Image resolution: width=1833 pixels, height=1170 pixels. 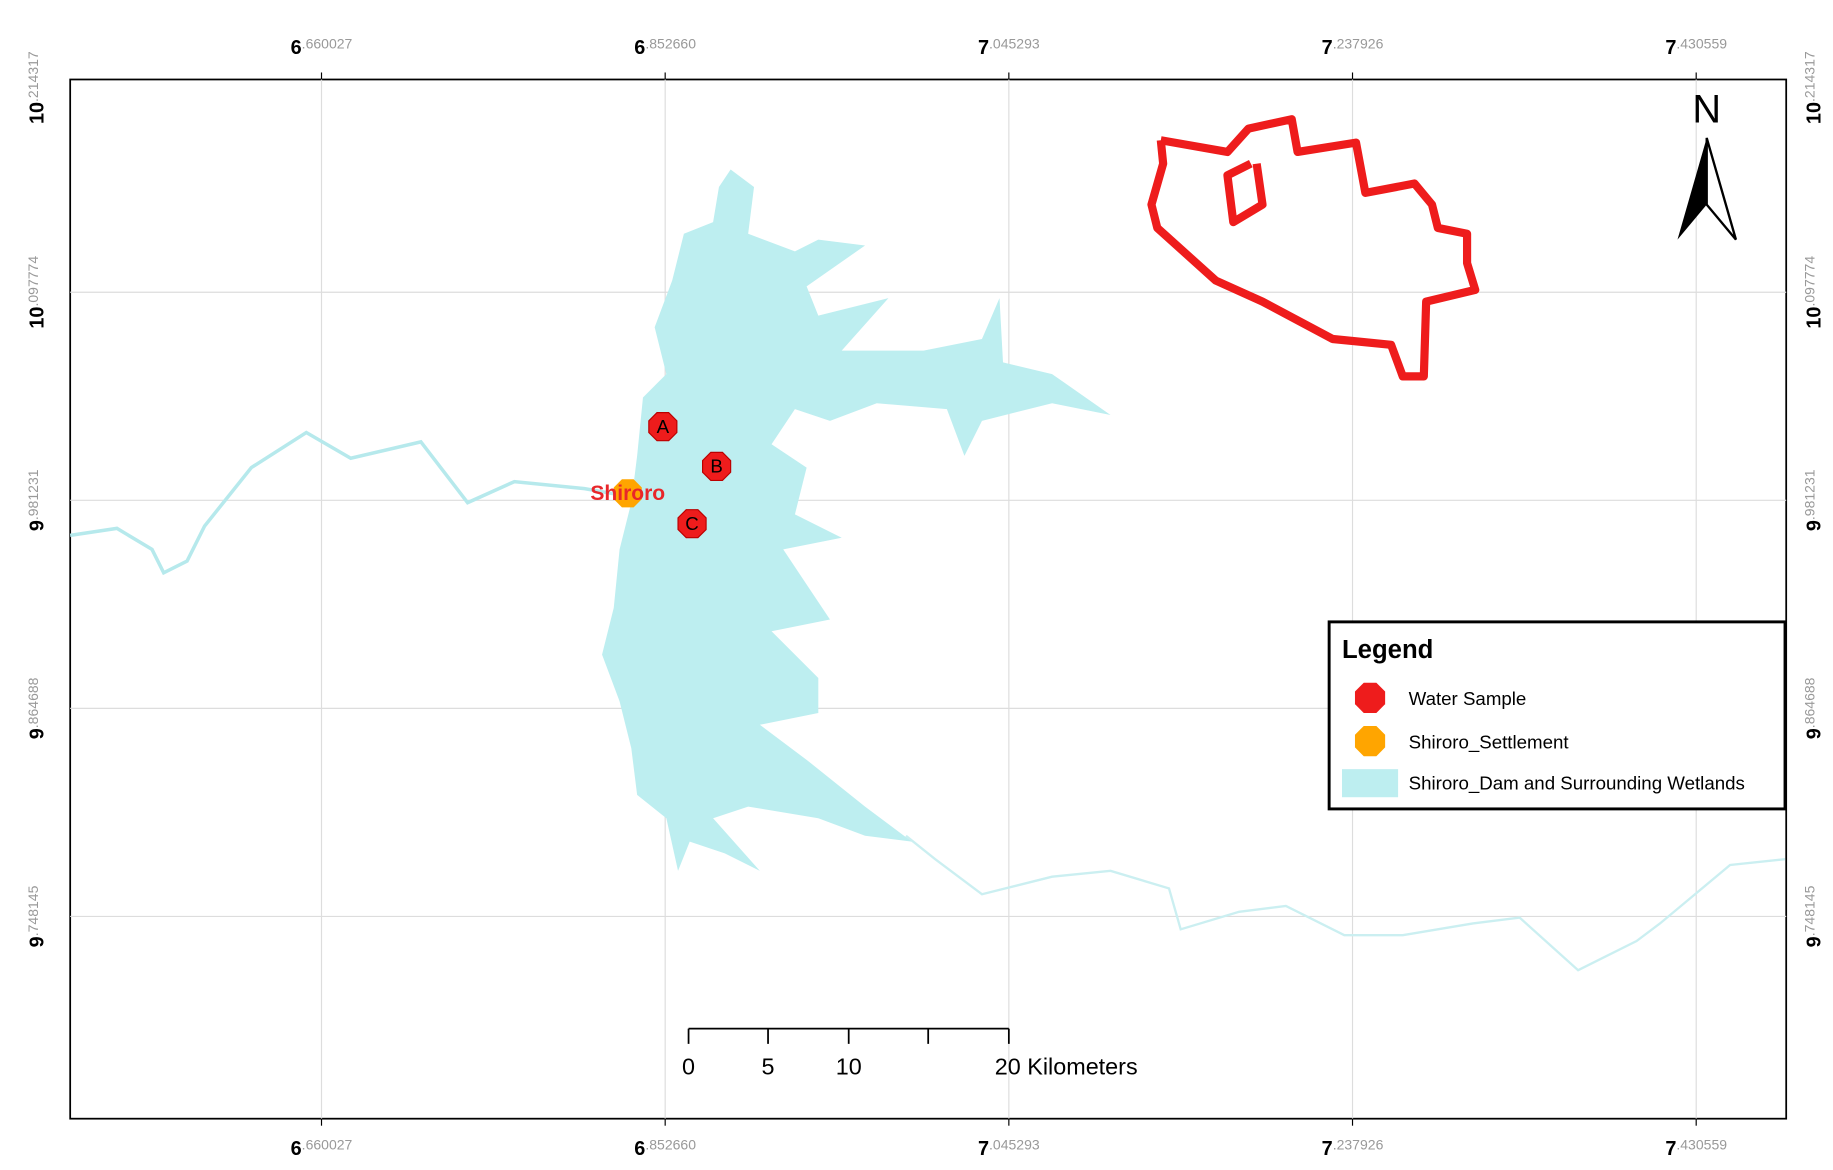 I want to click on y-label-right: 10.097774, so click(x=1813, y=292).